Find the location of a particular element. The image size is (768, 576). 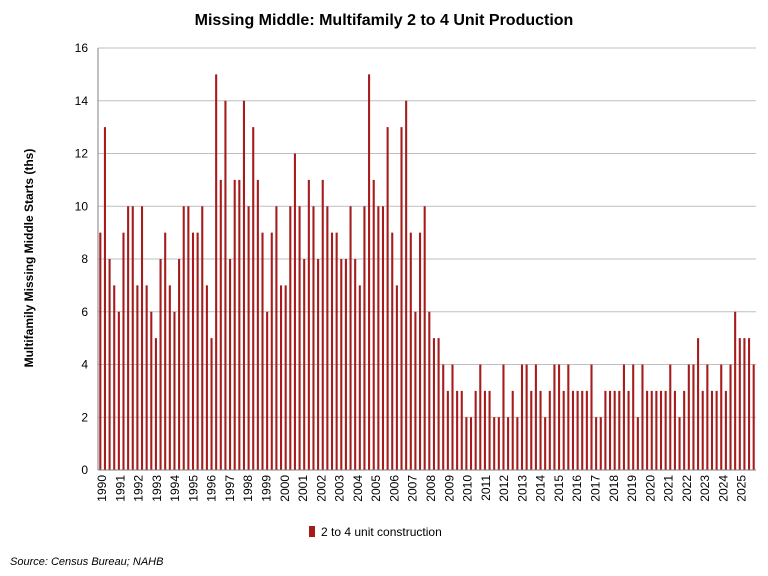

x-tick-label: 2008 is located at coordinates (431, 488).